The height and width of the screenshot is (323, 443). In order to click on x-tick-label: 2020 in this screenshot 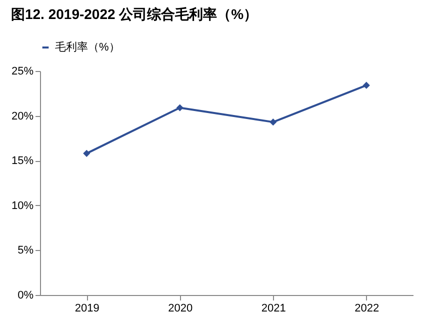, I will do `click(180, 308)`.